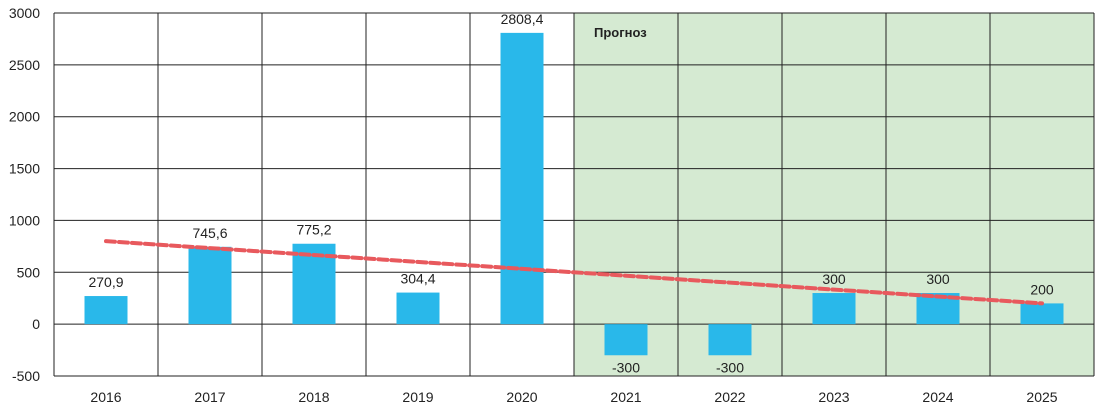 This screenshot has width=1102, height=407. What do you see at coordinates (24, 220) in the screenshot?
I see `y-tick-label: 1000` at bounding box center [24, 220].